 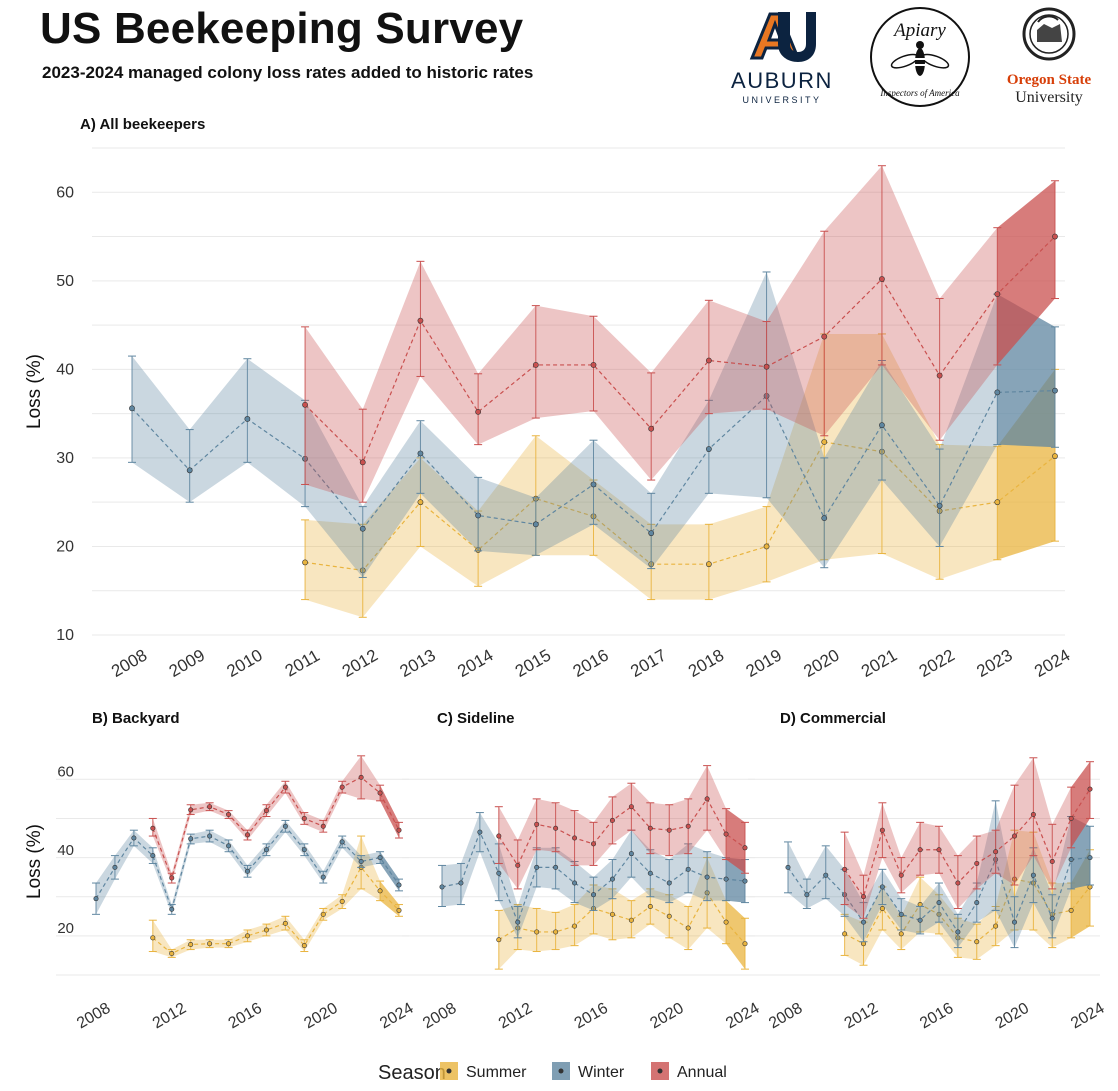 I want to click on auburn-au-icon: AUBURN UNIVERSITY, so click(x=782, y=58).